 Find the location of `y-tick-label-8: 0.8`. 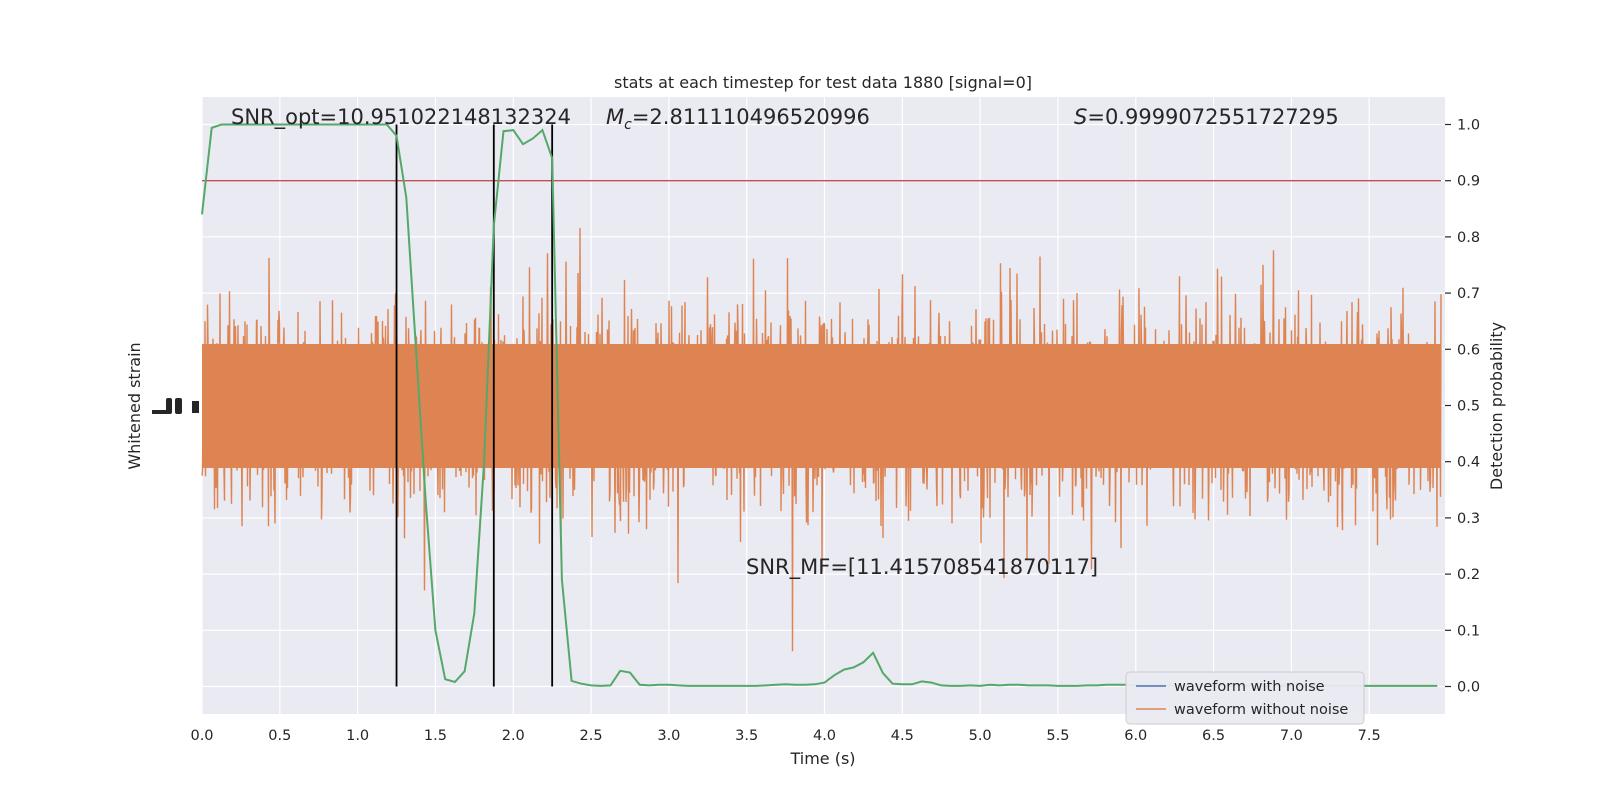

y-tick-label-8: 0.8 is located at coordinates (1468, 238).